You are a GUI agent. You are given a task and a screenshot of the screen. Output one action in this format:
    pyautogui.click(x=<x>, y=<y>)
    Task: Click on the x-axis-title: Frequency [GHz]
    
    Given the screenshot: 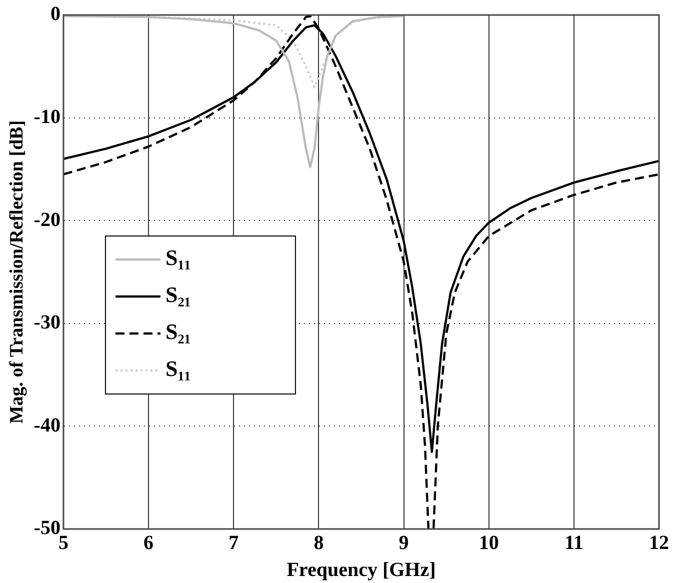 What is the action you would take?
    pyautogui.click(x=361, y=570)
    